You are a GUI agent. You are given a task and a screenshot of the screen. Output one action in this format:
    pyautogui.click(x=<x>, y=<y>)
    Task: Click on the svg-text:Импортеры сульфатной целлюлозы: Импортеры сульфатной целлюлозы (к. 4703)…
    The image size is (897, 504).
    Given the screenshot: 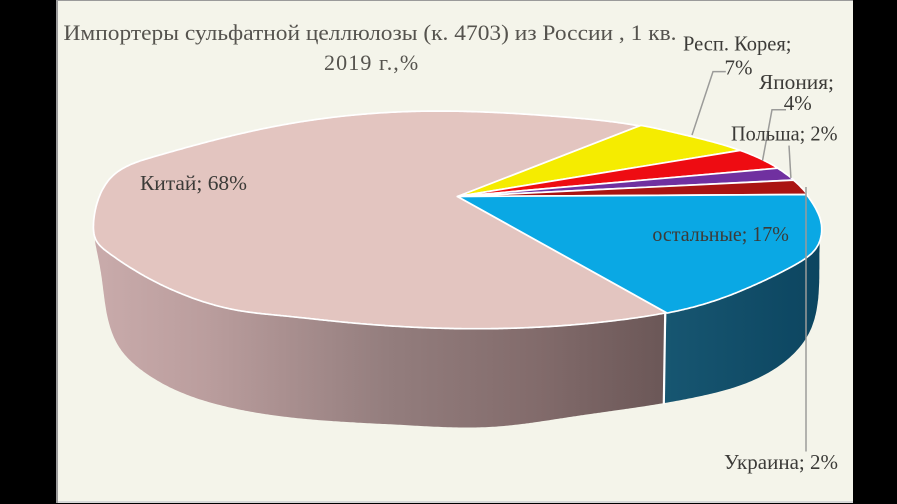 What is the action you would take?
    pyautogui.click(x=370, y=32)
    